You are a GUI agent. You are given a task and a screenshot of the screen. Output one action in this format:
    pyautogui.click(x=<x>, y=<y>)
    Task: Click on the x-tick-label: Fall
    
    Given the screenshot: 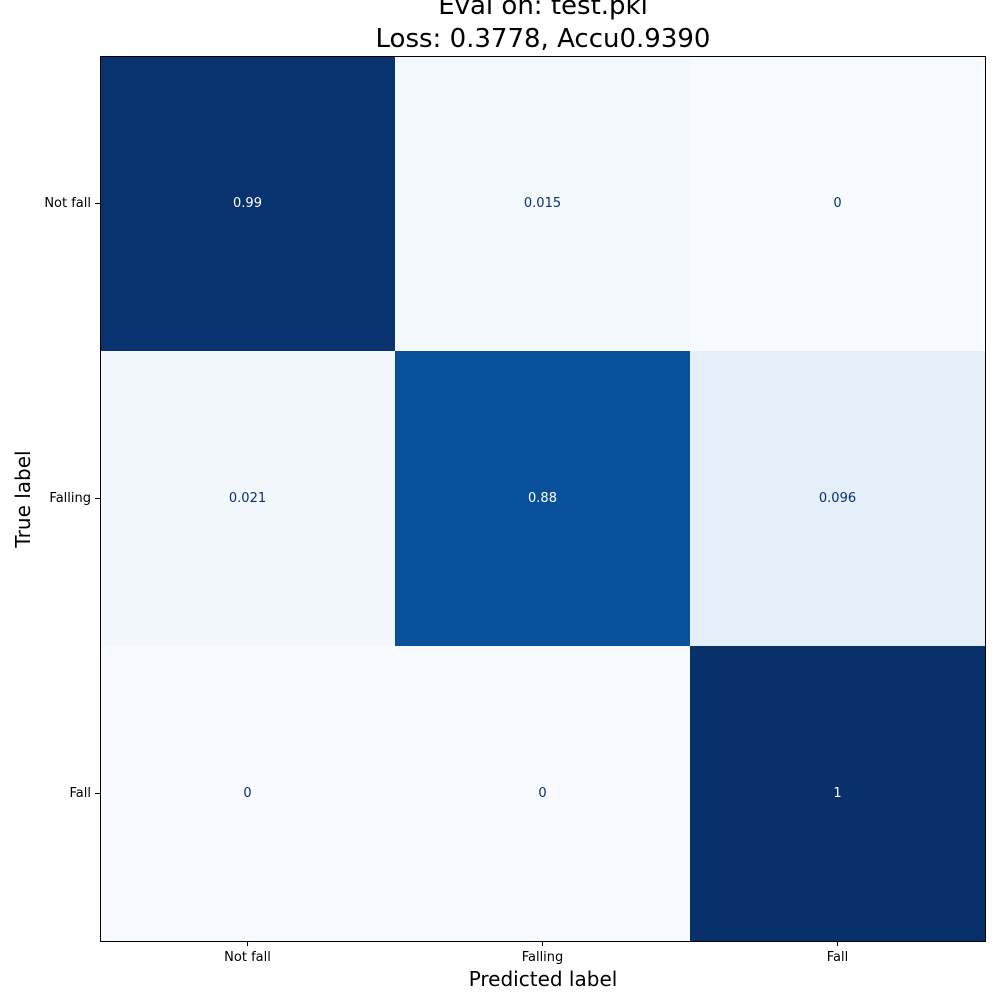 What is the action you would take?
    pyautogui.click(x=837, y=957)
    